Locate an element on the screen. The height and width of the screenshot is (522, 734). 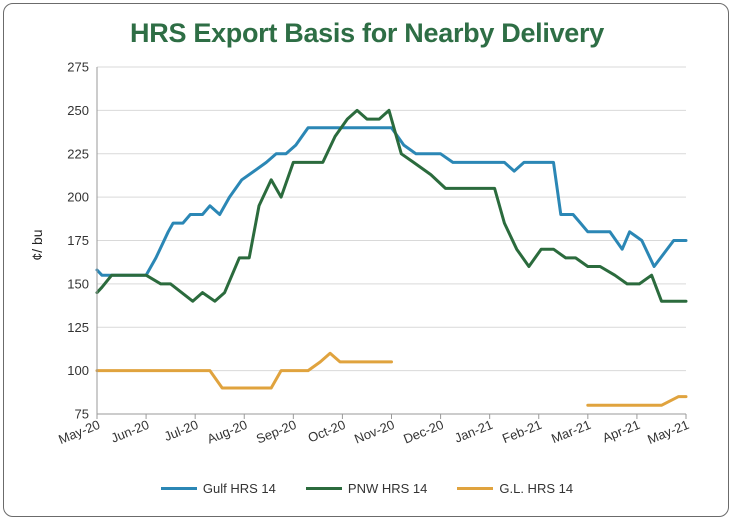
x-tick-label: Jan-21 is located at coordinates (473, 431).